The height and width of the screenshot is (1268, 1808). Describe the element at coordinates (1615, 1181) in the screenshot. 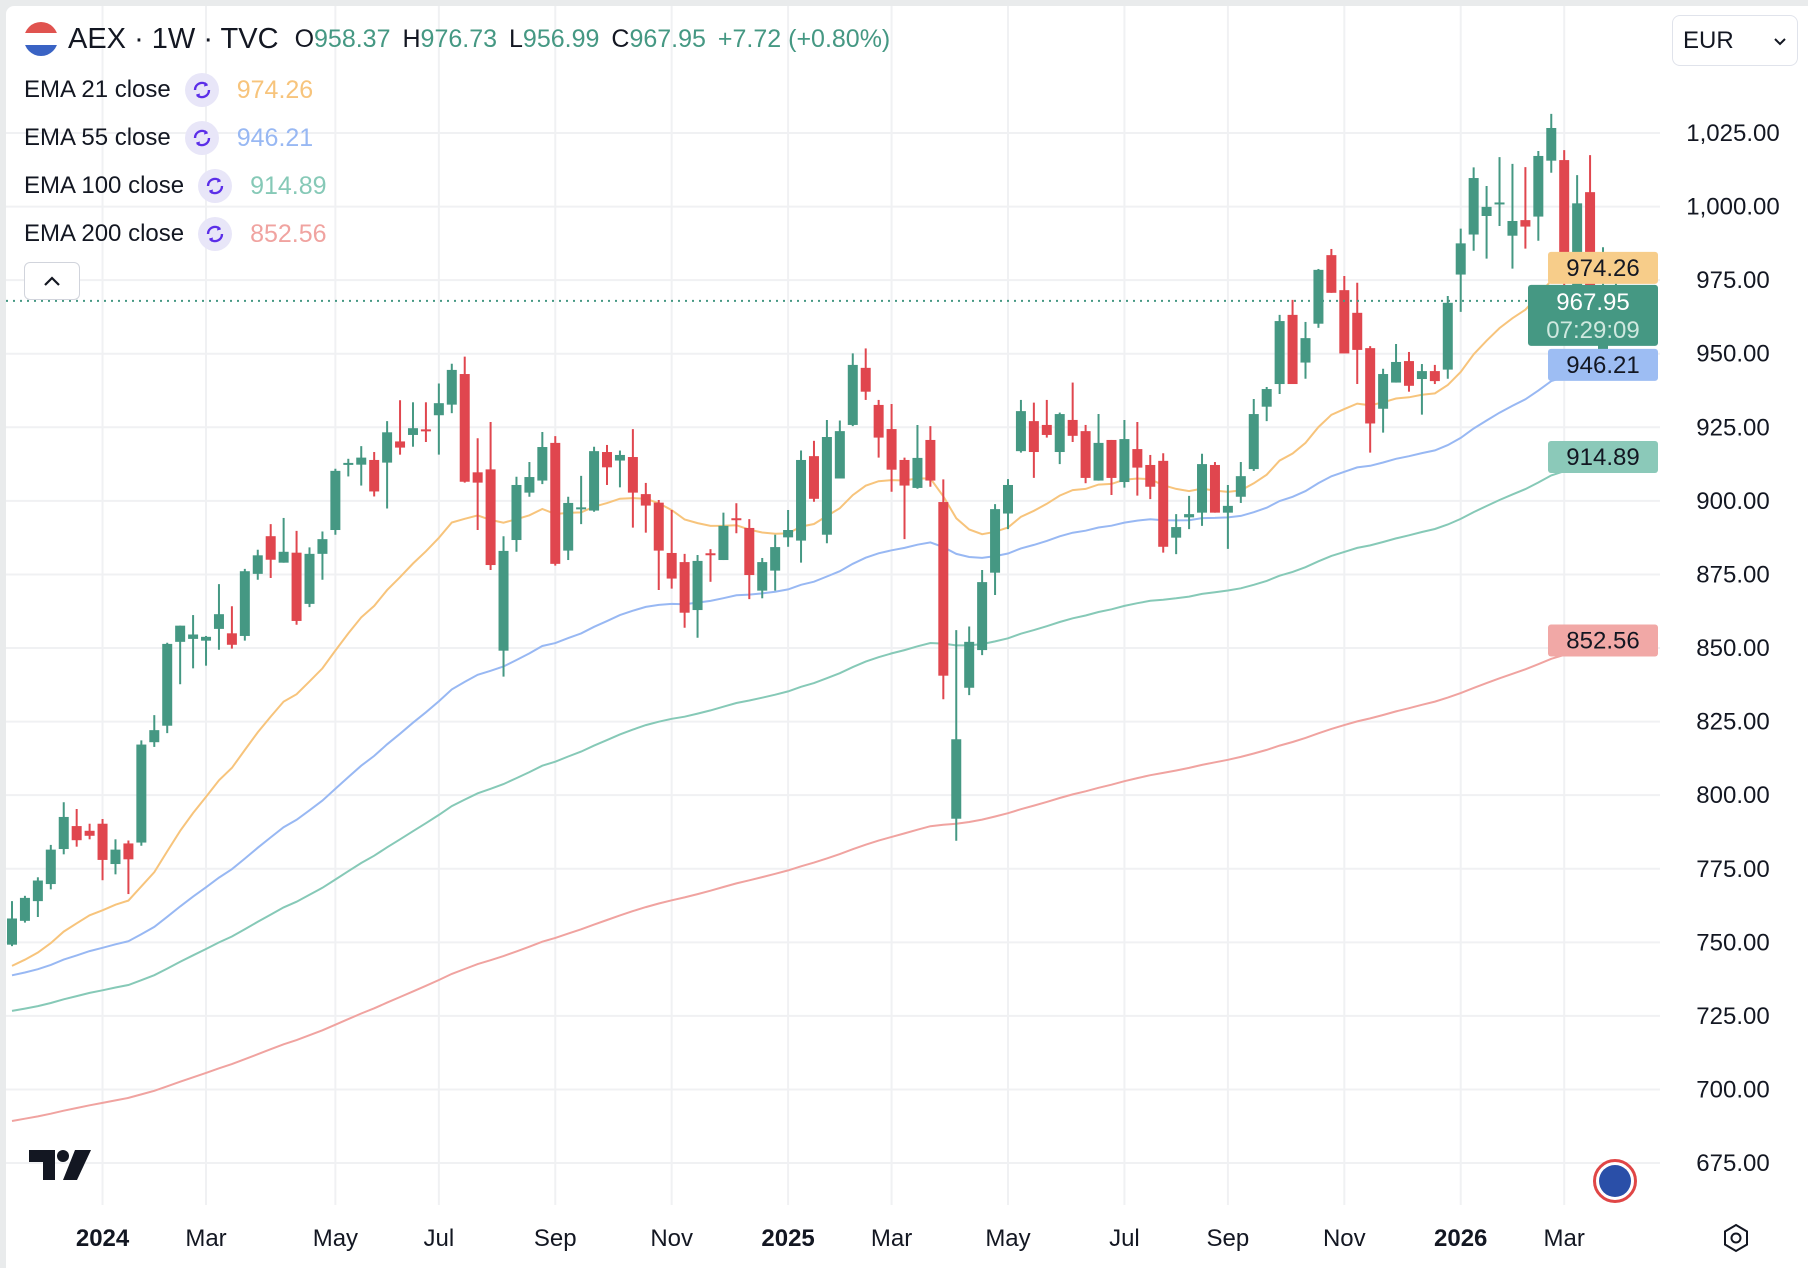

I see `eu-flag-icon` at that location.